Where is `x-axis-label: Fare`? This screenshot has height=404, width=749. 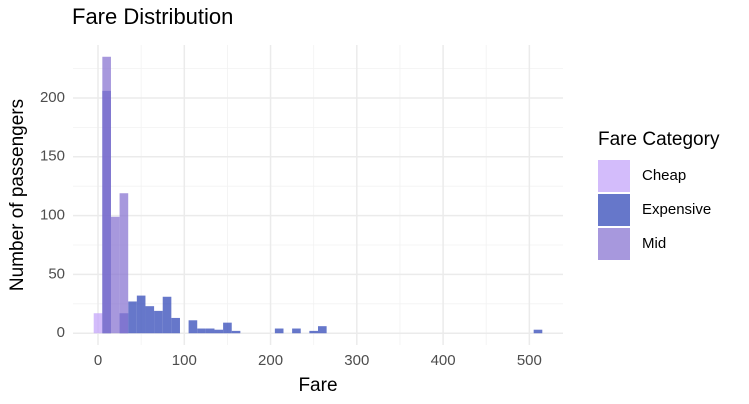
x-axis-label: Fare is located at coordinates (317, 385).